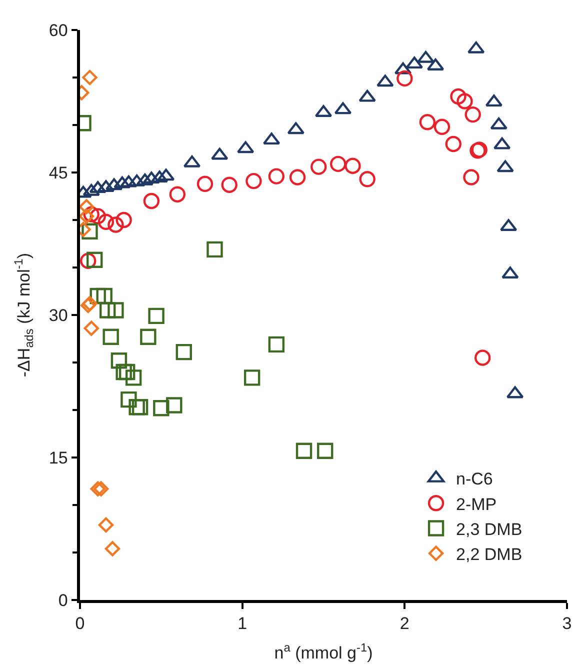  Describe the element at coordinates (58, 172) in the screenshot. I see `y-tick-label: 45` at that location.